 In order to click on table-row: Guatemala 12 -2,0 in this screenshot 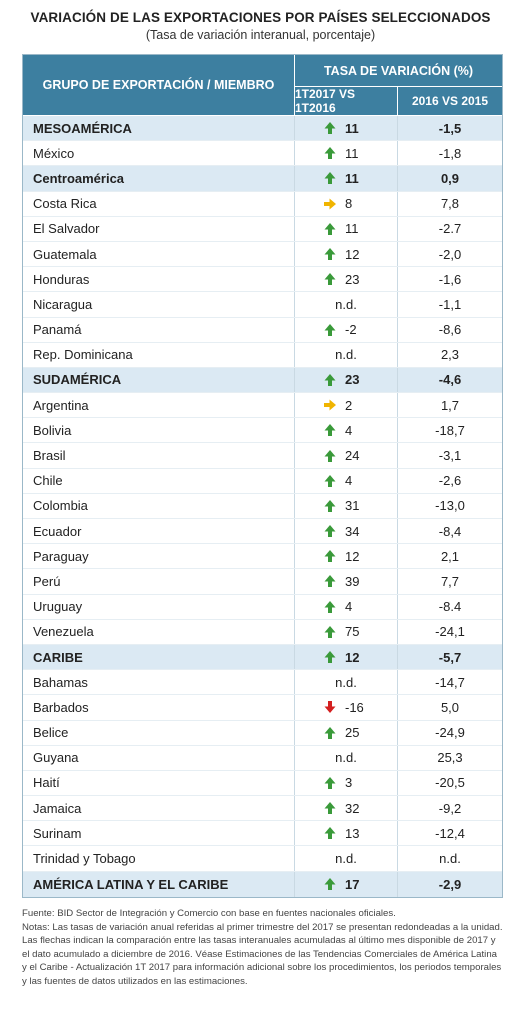, I will do `click(262, 254)`.